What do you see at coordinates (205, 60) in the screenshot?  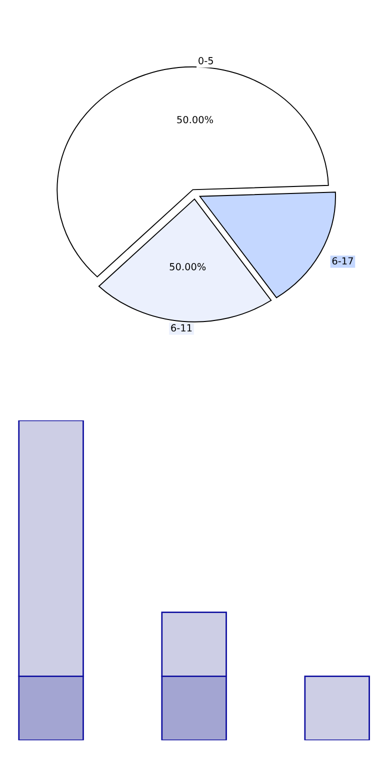 I see `slice-label: 0-5` at bounding box center [205, 60].